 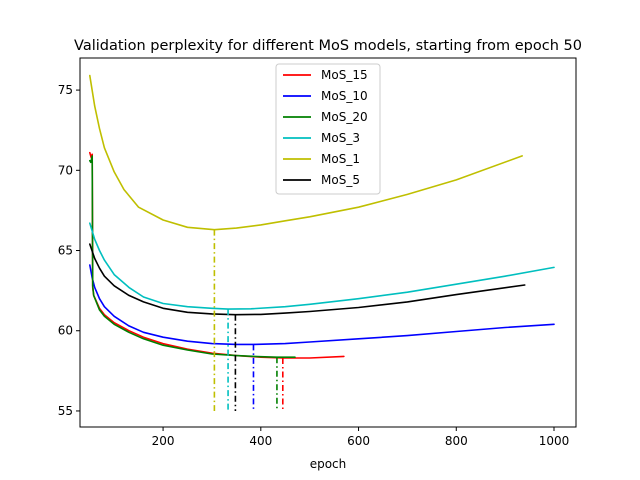 What do you see at coordinates (65, 331) in the screenshot?
I see `y-tick-label: 60` at bounding box center [65, 331].